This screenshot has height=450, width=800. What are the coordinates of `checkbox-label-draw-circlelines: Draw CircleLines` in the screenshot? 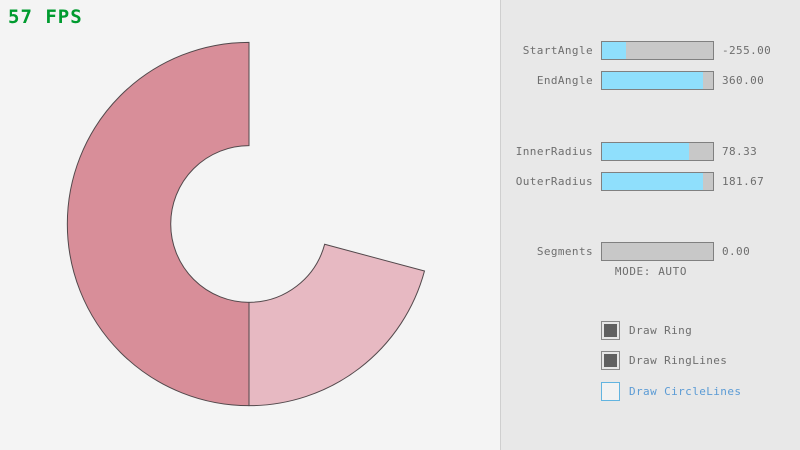 It's located at (685, 391).